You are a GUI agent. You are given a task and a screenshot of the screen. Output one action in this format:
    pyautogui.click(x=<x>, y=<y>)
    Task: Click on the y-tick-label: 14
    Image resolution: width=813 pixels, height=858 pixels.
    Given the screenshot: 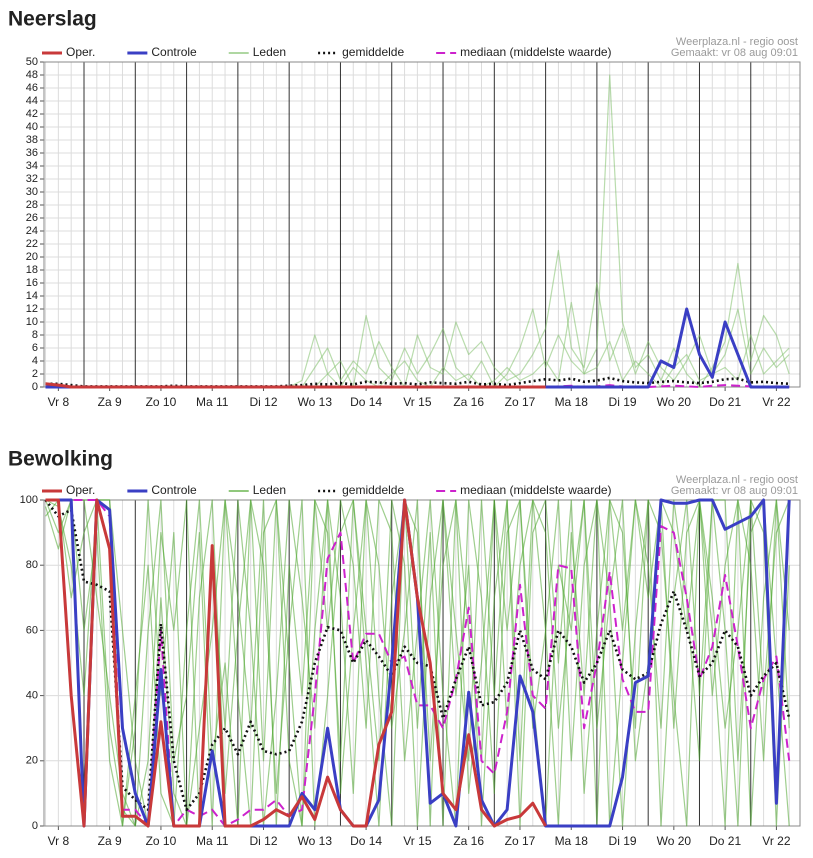 What is the action you would take?
    pyautogui.click(x=32, y=296)
    